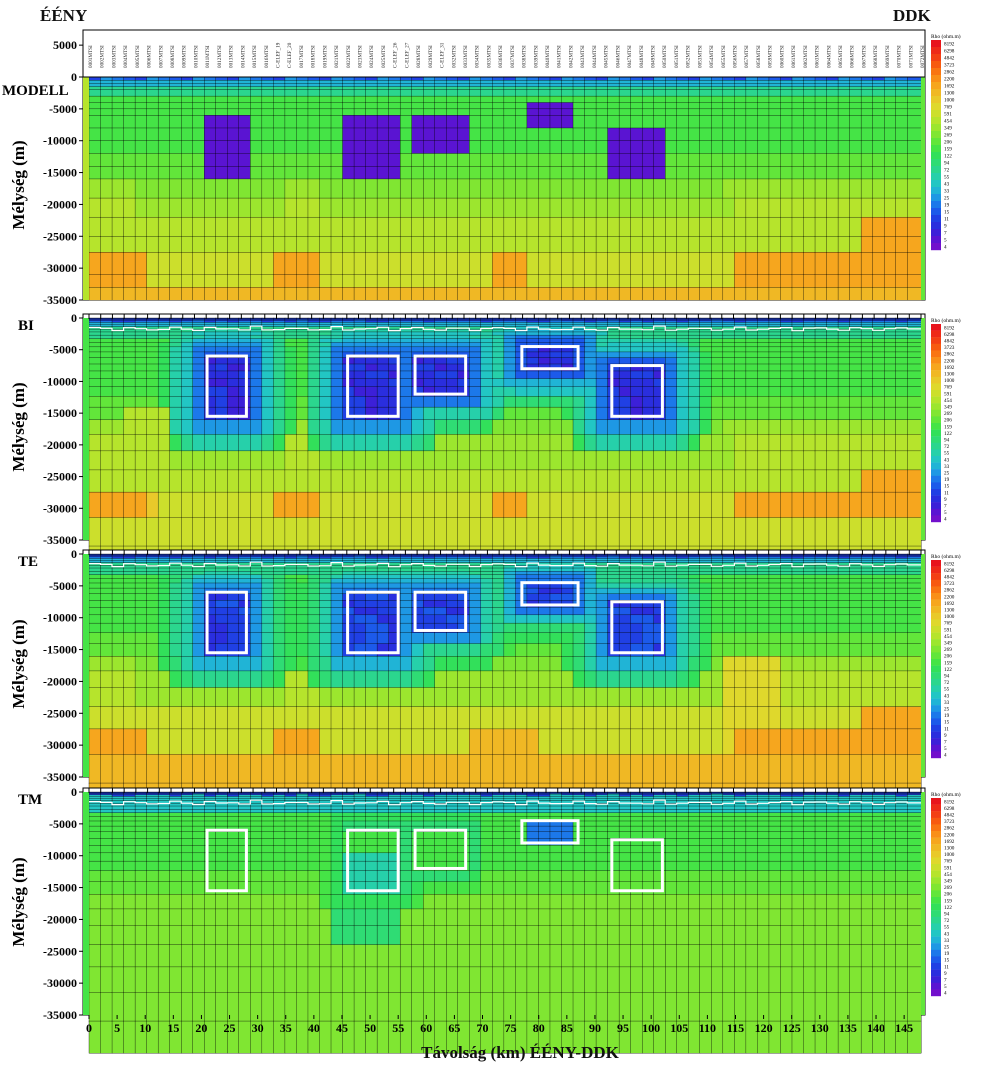 The height and width of the screenshot is (1071, 981). I want to click on panel-label: BI, so click(26, 326).